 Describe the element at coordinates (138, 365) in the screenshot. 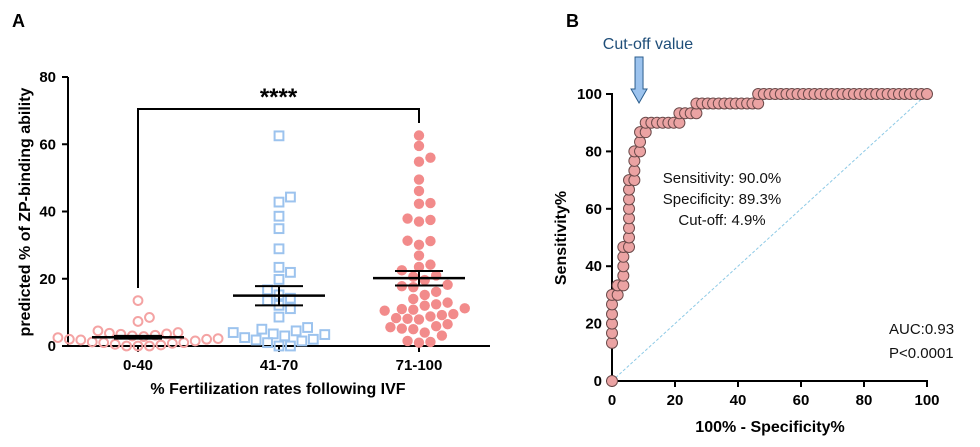

I see `x-tick-label: 0-40` at that location.